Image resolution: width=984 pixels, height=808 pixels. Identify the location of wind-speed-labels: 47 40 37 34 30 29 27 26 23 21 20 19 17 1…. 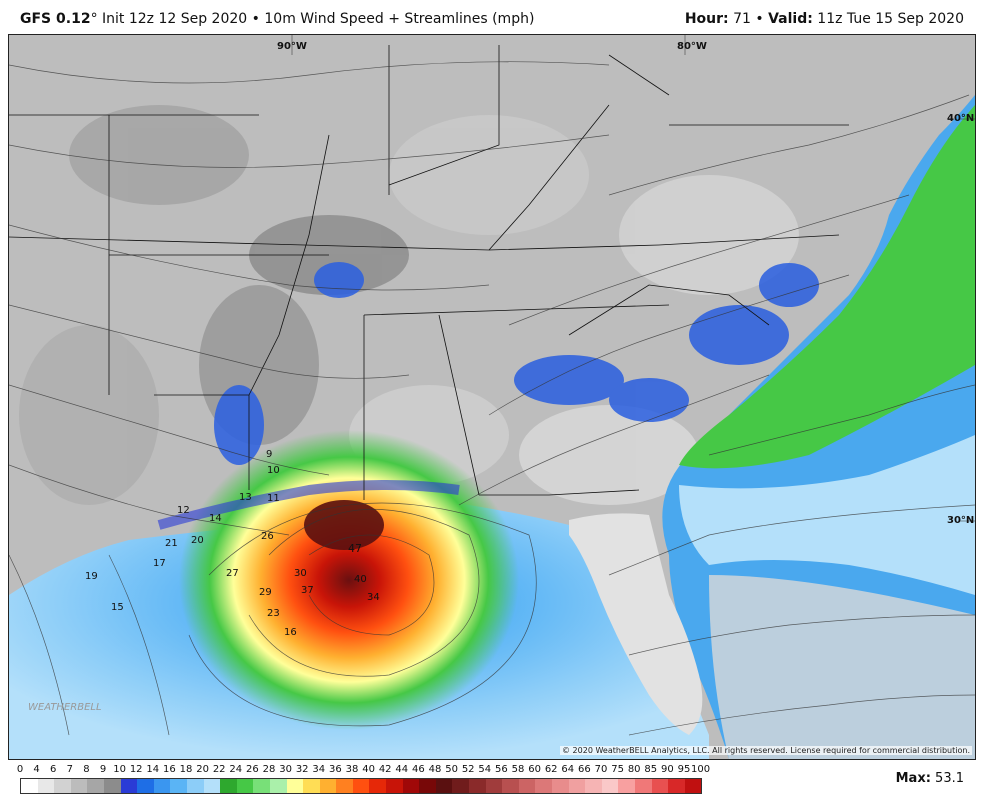
(232, 543).